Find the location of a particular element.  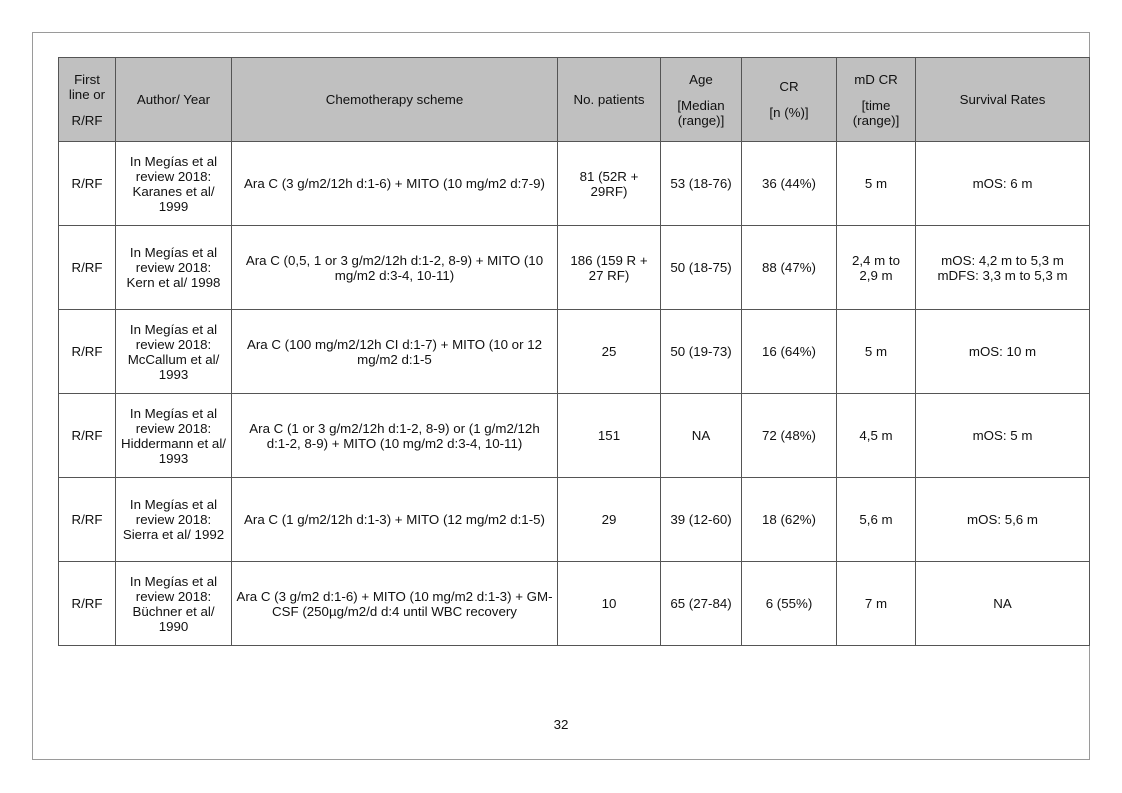

cell-age: 53 (18-76) is located at coordinates (701, 183).